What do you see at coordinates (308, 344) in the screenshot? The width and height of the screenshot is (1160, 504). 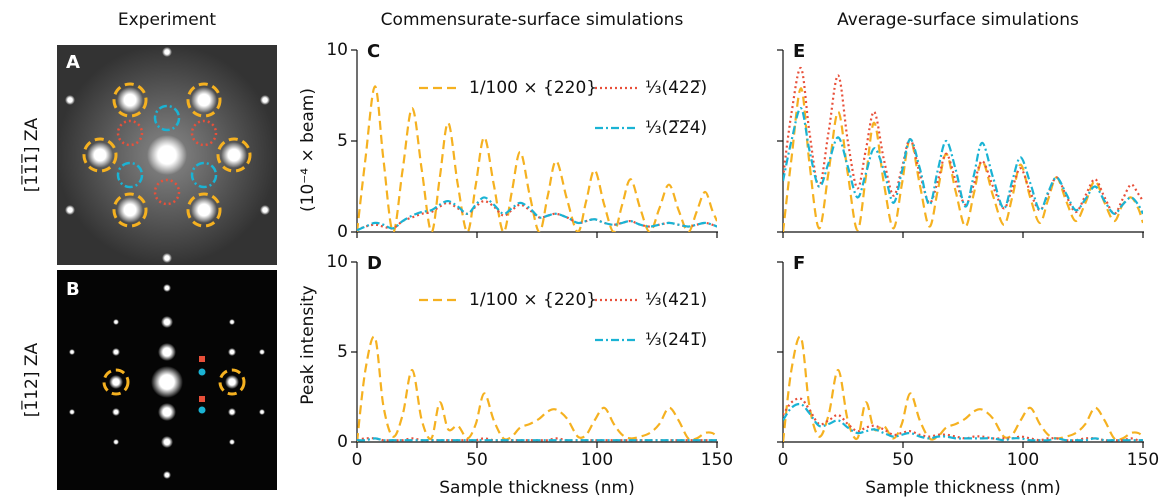 I see `y-axis-title: Peak intensity` at bounding box center [308, 344].